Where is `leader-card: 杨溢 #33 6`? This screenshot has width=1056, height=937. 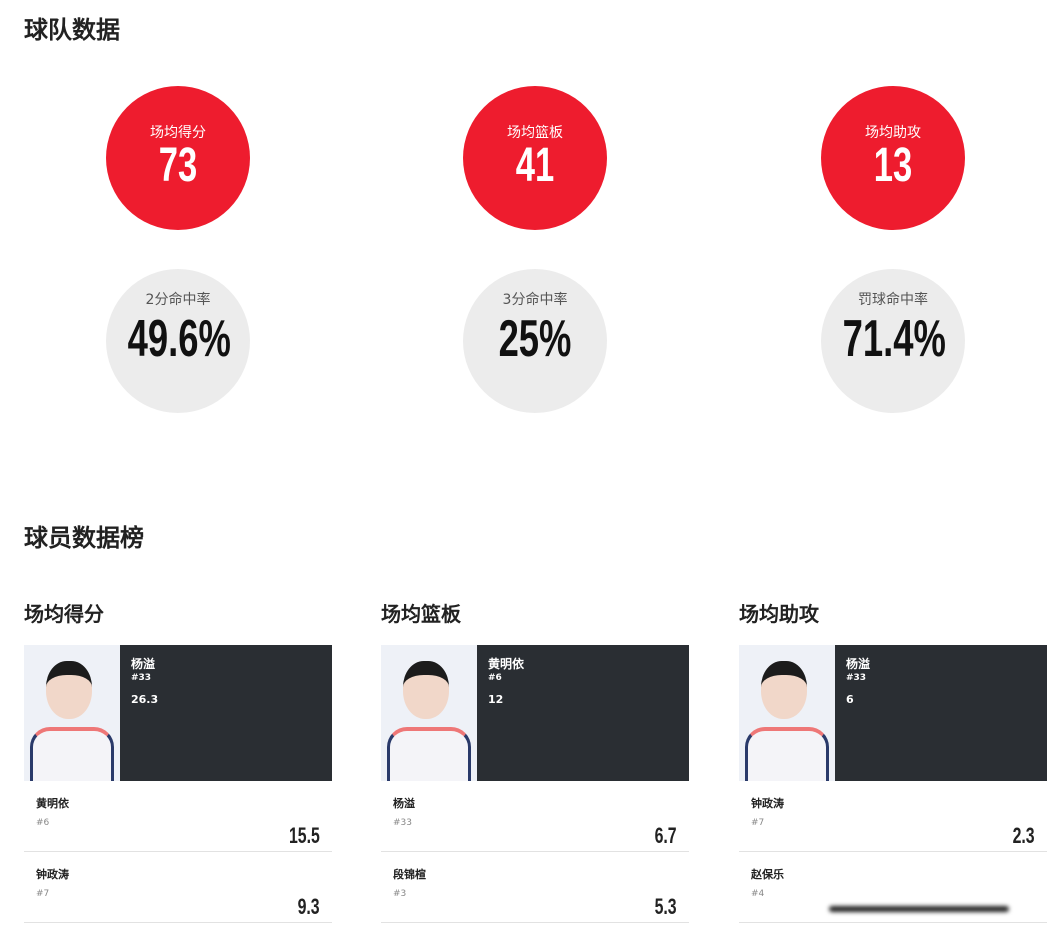 leader-card: 杨溢 #33 6 is located at coordinates (893, 713).